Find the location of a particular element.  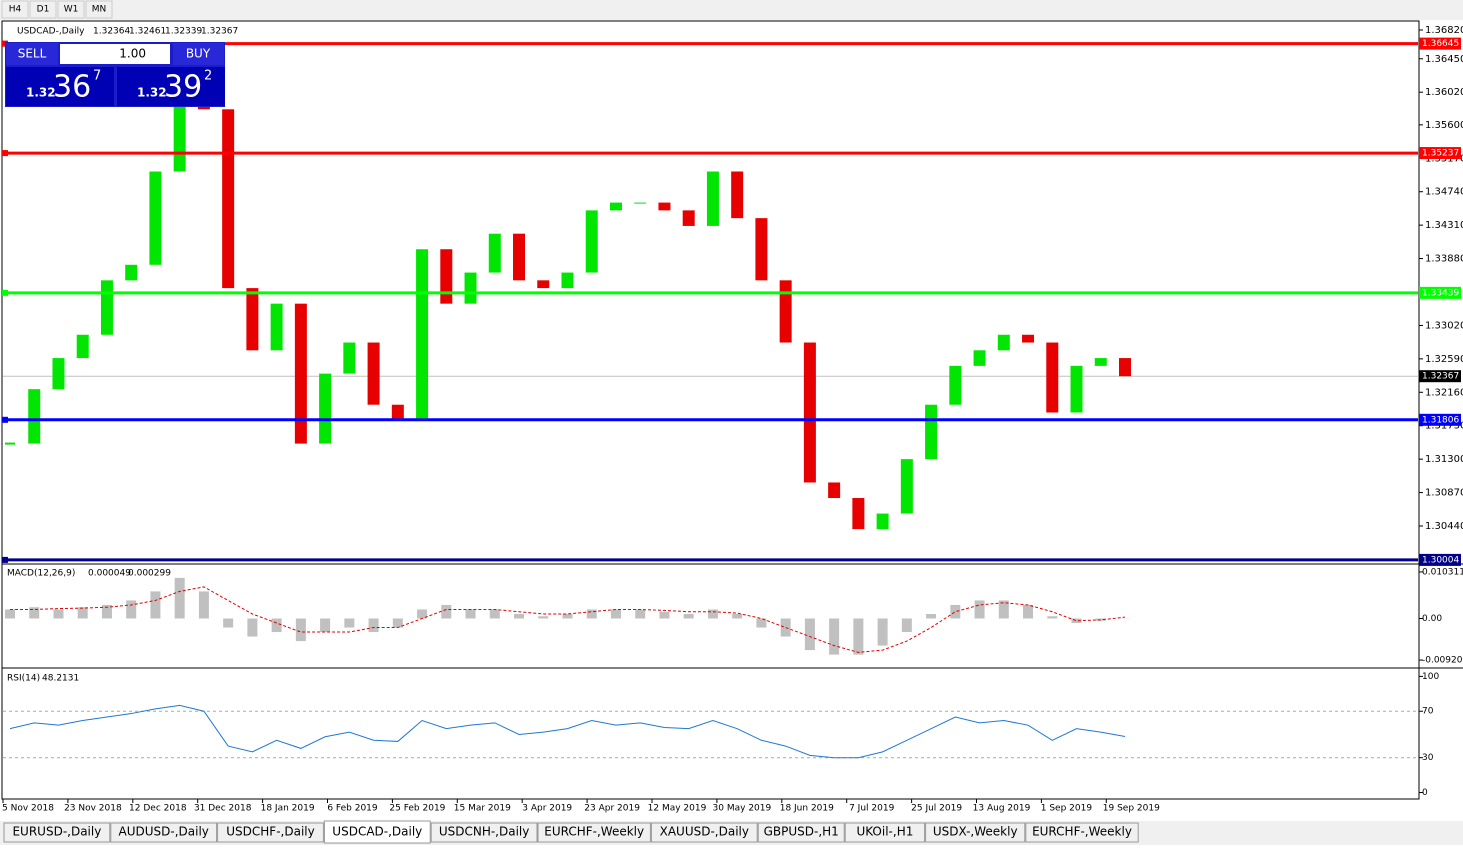

tab-label: USDX-,Weekly is located at coordinates (975, 832).